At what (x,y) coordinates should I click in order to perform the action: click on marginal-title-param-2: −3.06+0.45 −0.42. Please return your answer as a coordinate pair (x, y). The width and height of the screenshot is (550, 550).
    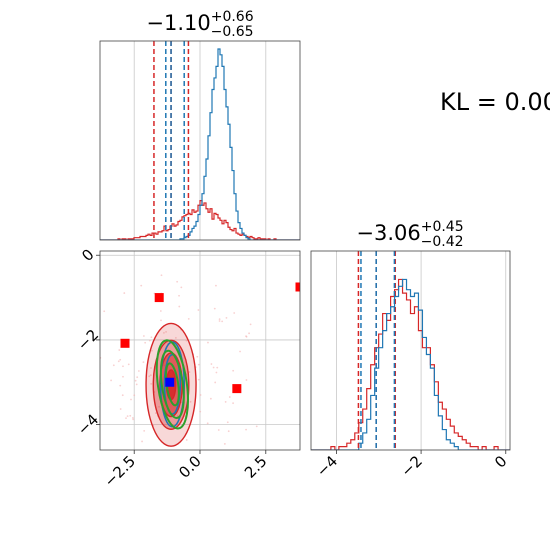
    Looking at the image, I should click on (409, 234).